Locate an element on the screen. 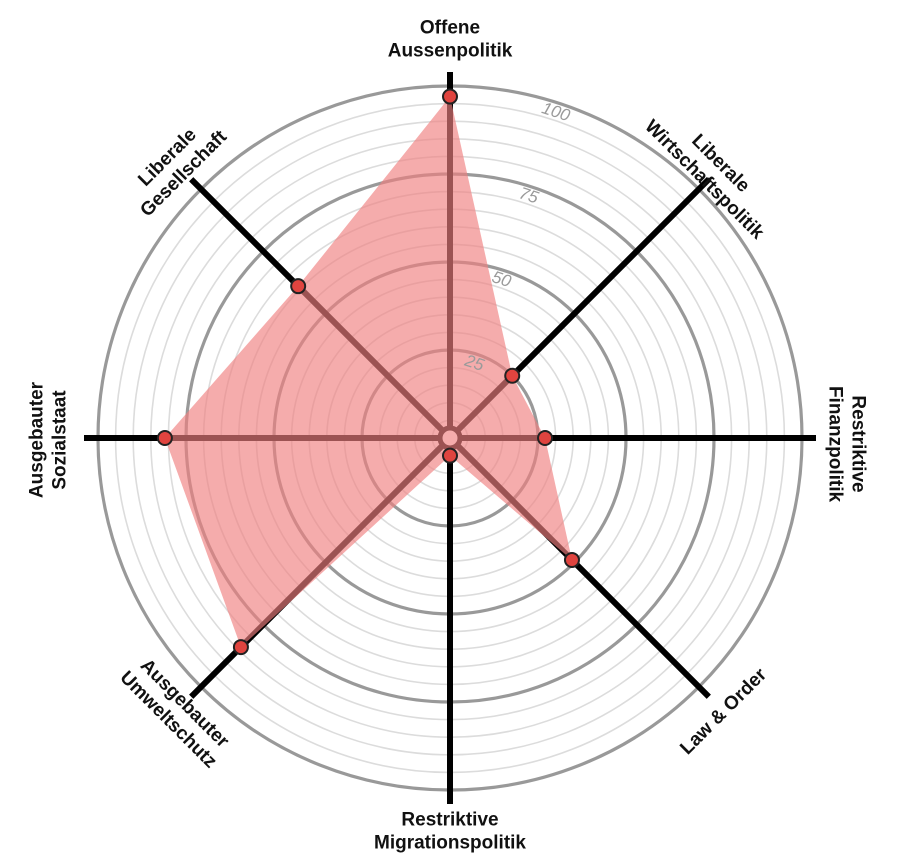 The image size is (900, 868). axis-label-6: Ausgebauter Sozialstaat is located at coordinates (49, 439).